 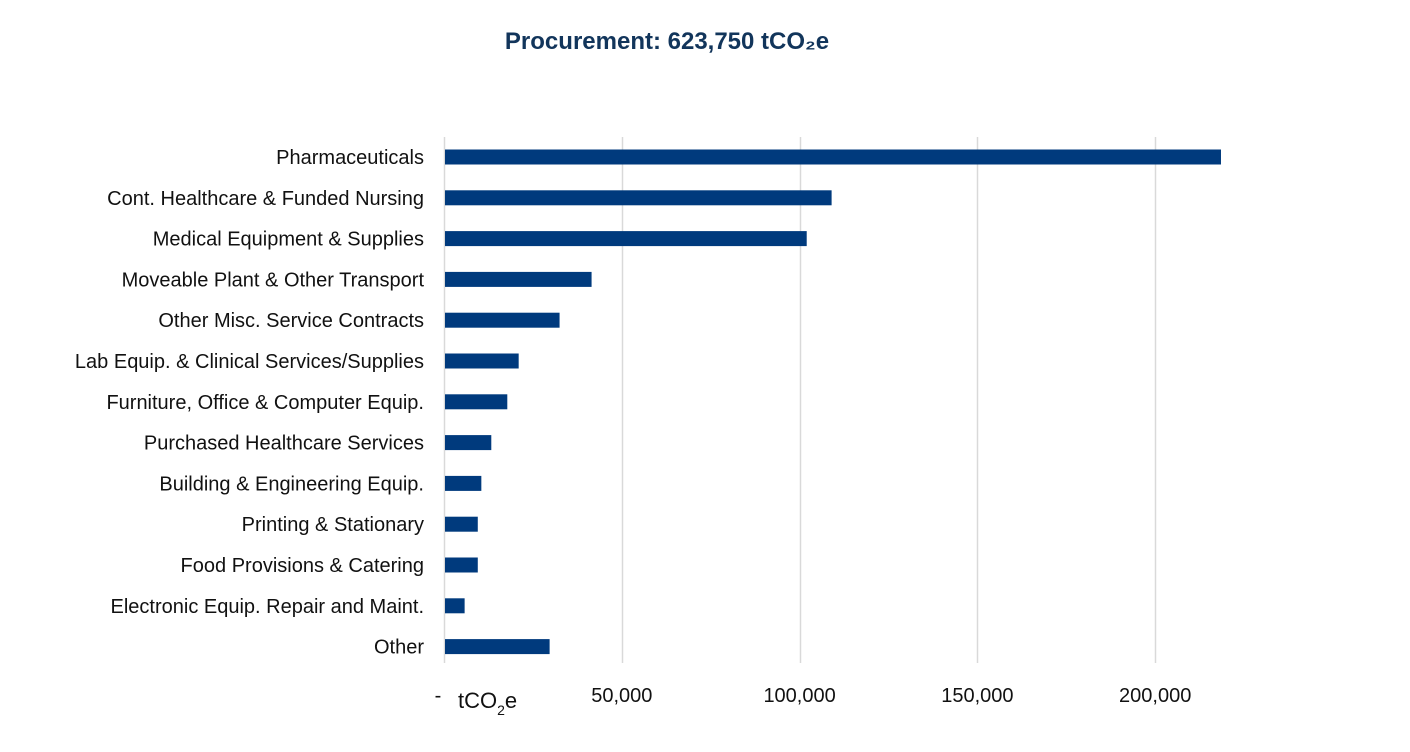 What do you see at coordinates (265, 199) in the screenshot?
I see `category-label: Cont. Healthcare & Funded Nursing` at bounding box center [265, 199].